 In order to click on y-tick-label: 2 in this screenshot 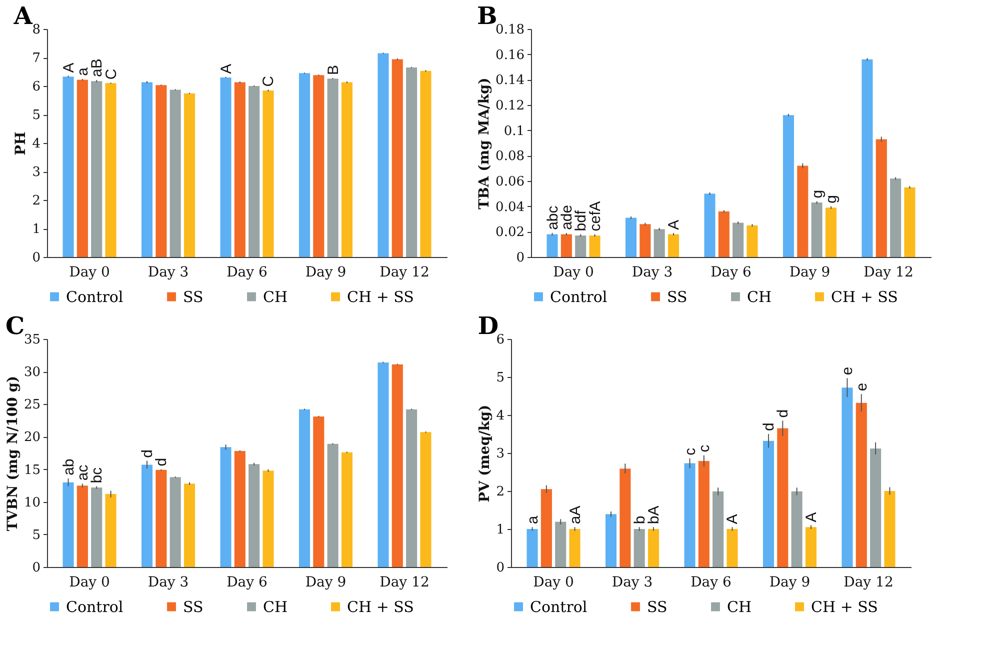, I will do `click(500, 492)`.